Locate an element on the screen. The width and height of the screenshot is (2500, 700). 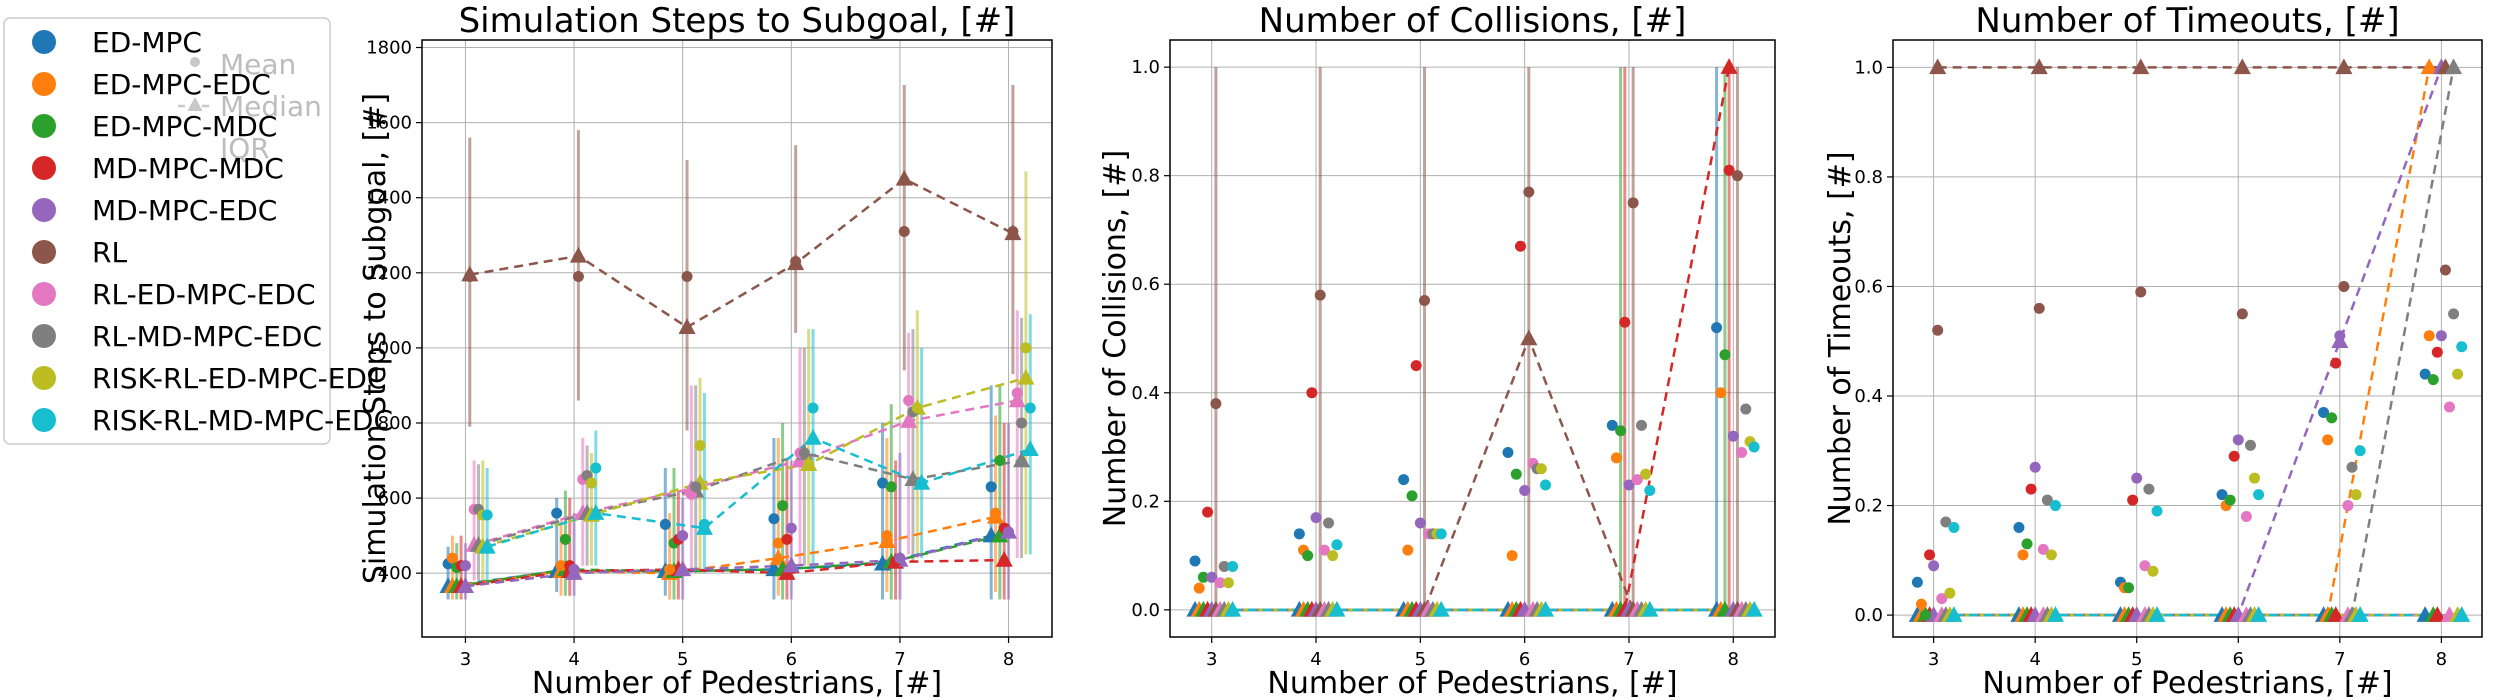
chart-title: Simulation Steps to Subgoal, [#] is located at coordinates (737, 21).